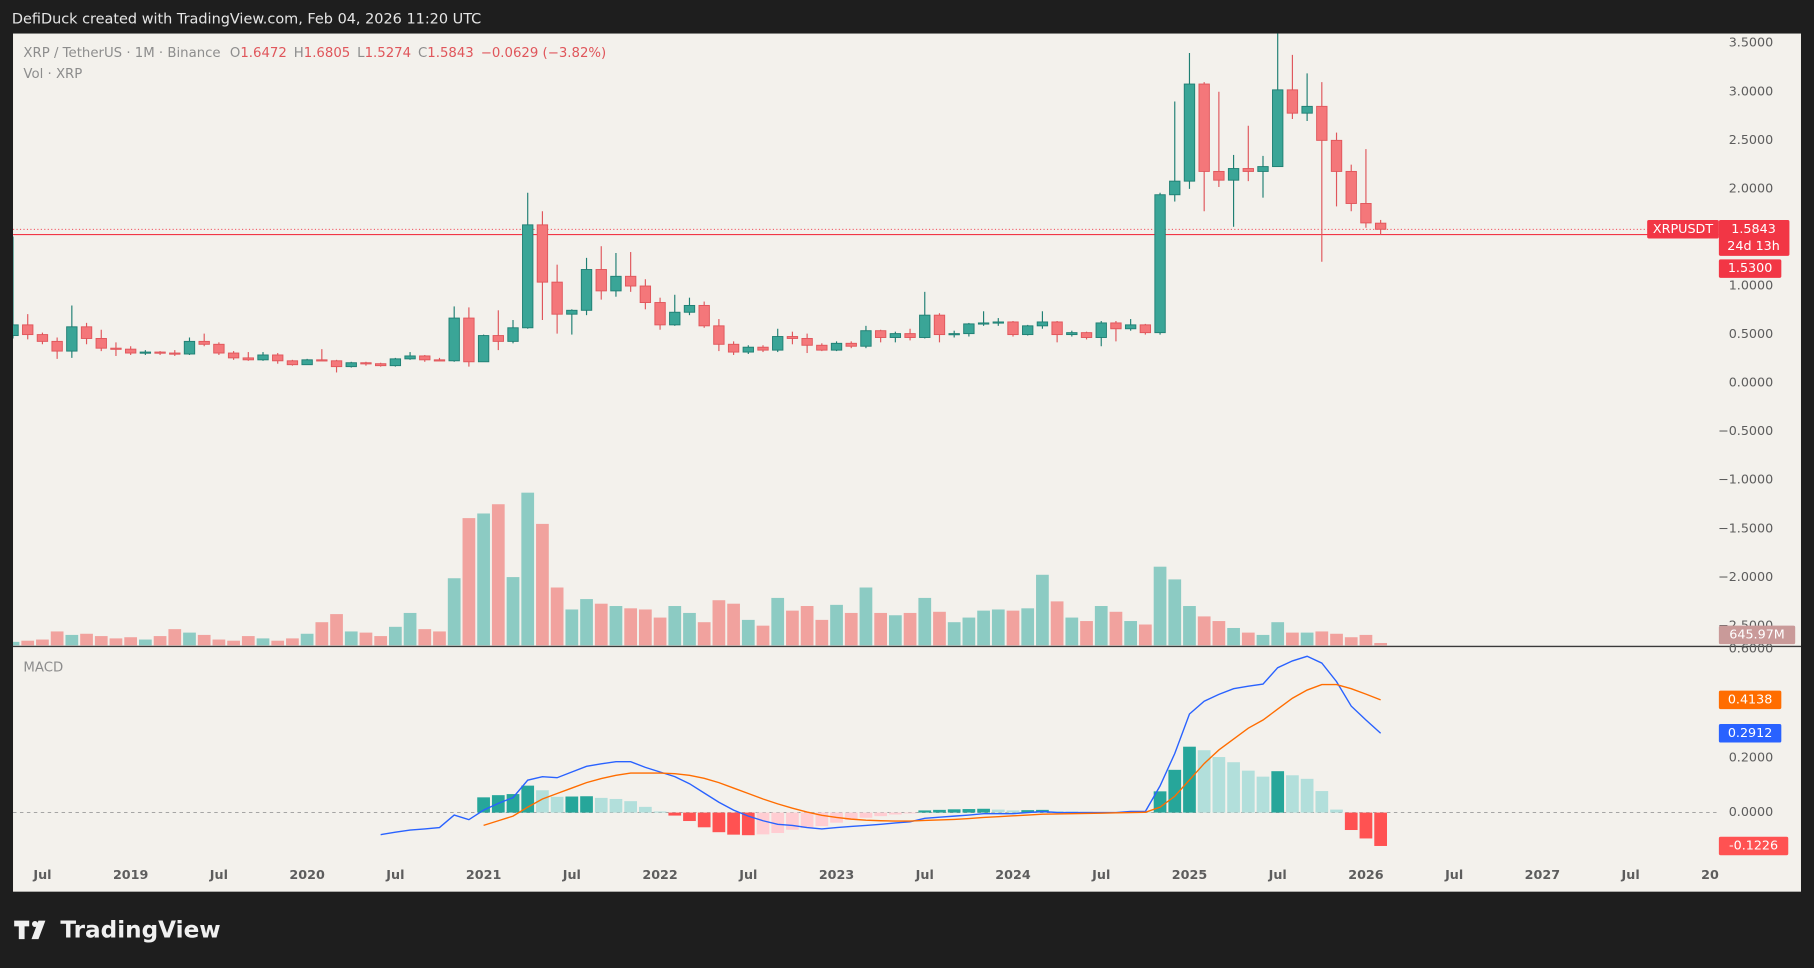 The width and height of the screenshot is (1814, 968). What do you see at coordinates (932, 755) in the screenshot?
I see `signal-line` at bounding box center [932, 755].